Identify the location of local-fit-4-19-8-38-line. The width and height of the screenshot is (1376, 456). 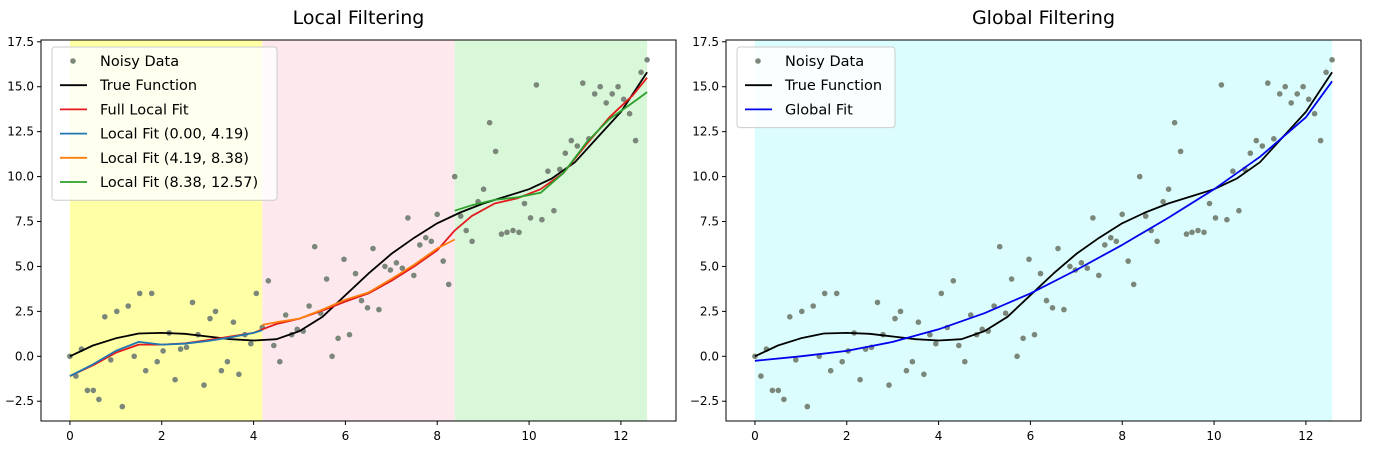
(359, 282).